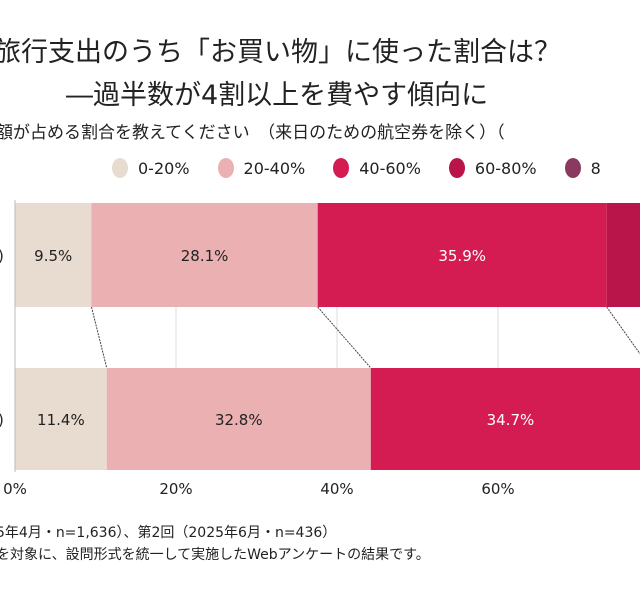 Image resolution: width=640 pixels, height=600 pixels. Describe the element at coordinates (280, 52) in the screenshot. I see `chart-title-line1: 旅行支出のうち「お買い物」に使った割合は？` at that location.